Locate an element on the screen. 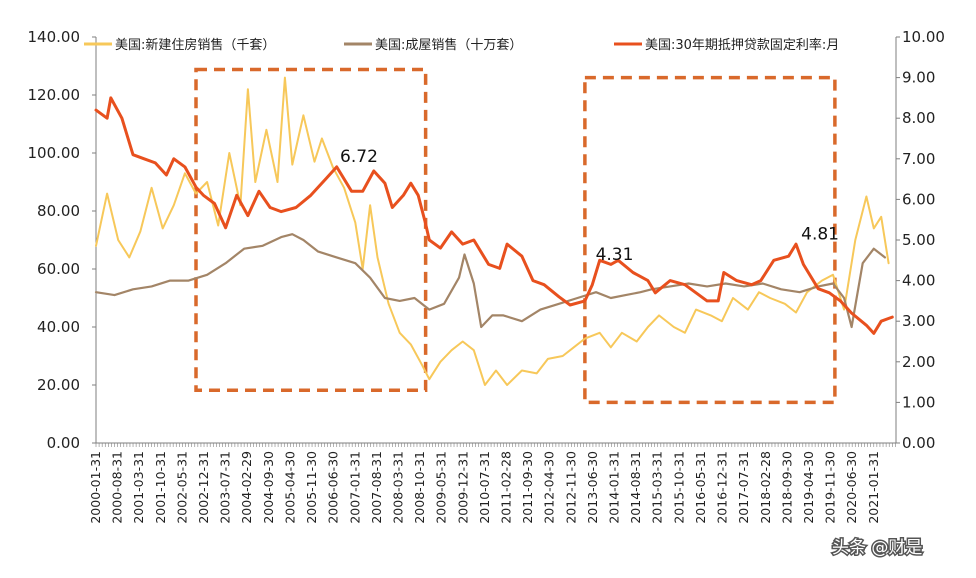  x-tick-label: 2019-04-30 is located at coordinates (808, 487).